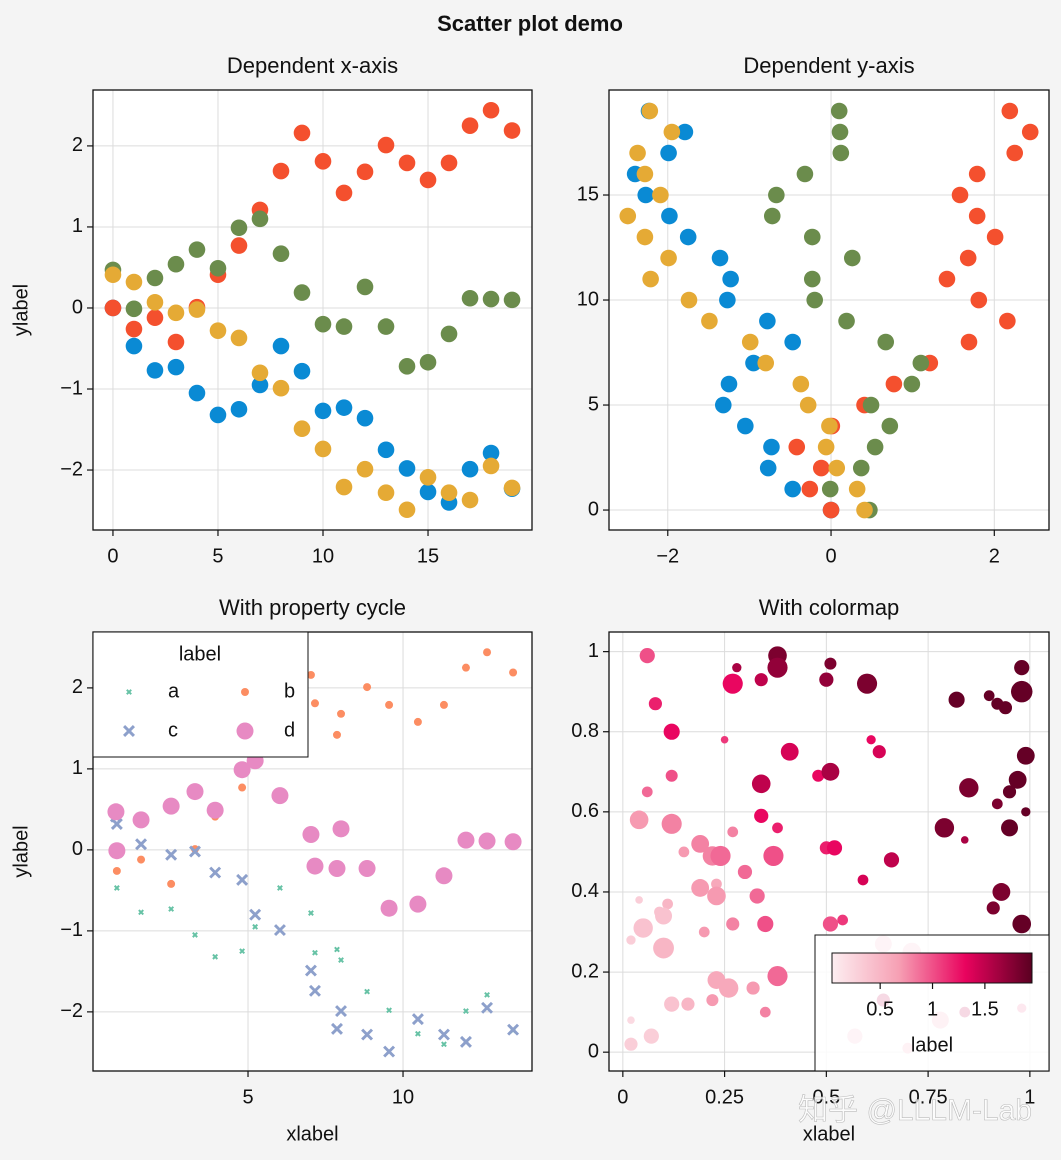  Describe the element at coordinates (593, 1051) in the screenshot. I see `y-tick-label: 0` at that location.